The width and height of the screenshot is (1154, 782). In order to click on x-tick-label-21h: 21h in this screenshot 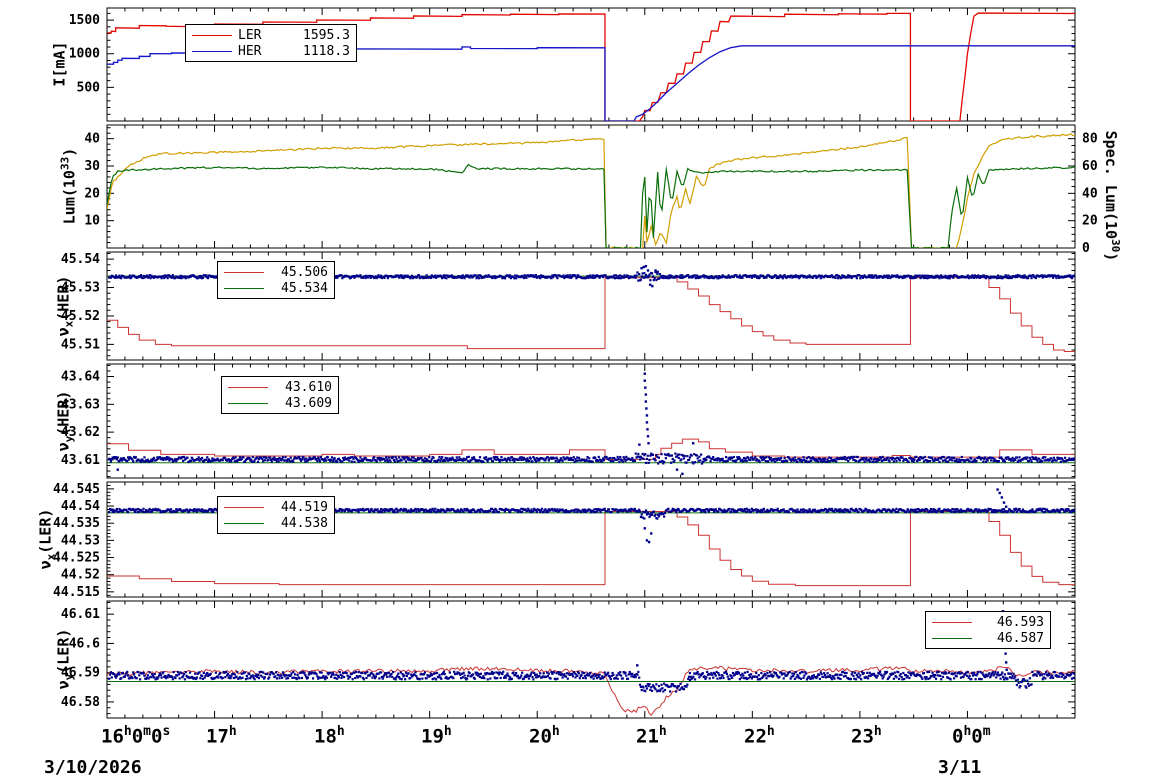, I will do `click(651, 736)`.